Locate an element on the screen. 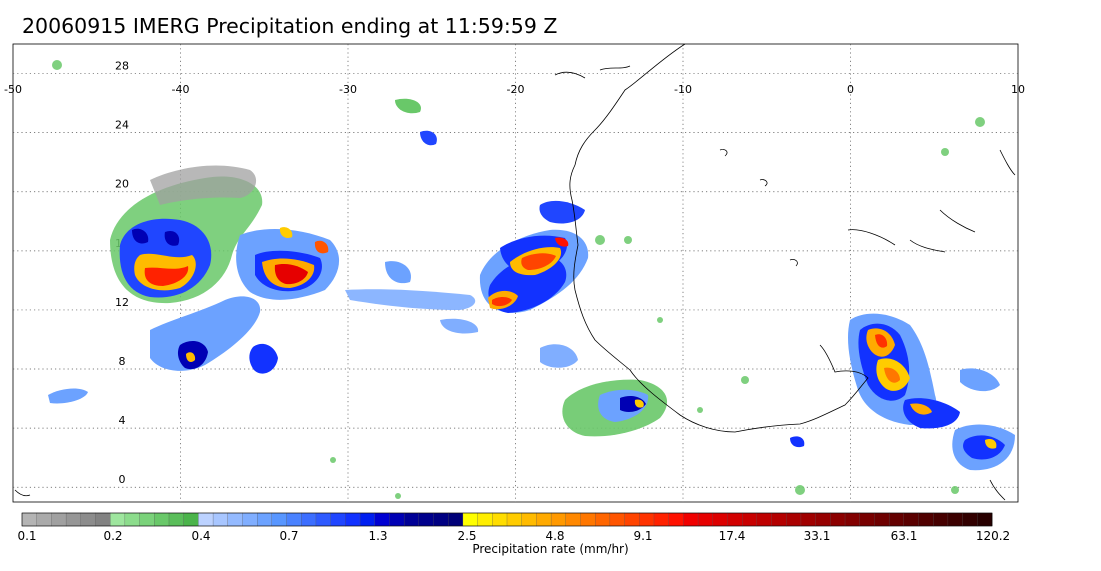  colorbar-label: 0.7 is located at coordinates (289, 536).